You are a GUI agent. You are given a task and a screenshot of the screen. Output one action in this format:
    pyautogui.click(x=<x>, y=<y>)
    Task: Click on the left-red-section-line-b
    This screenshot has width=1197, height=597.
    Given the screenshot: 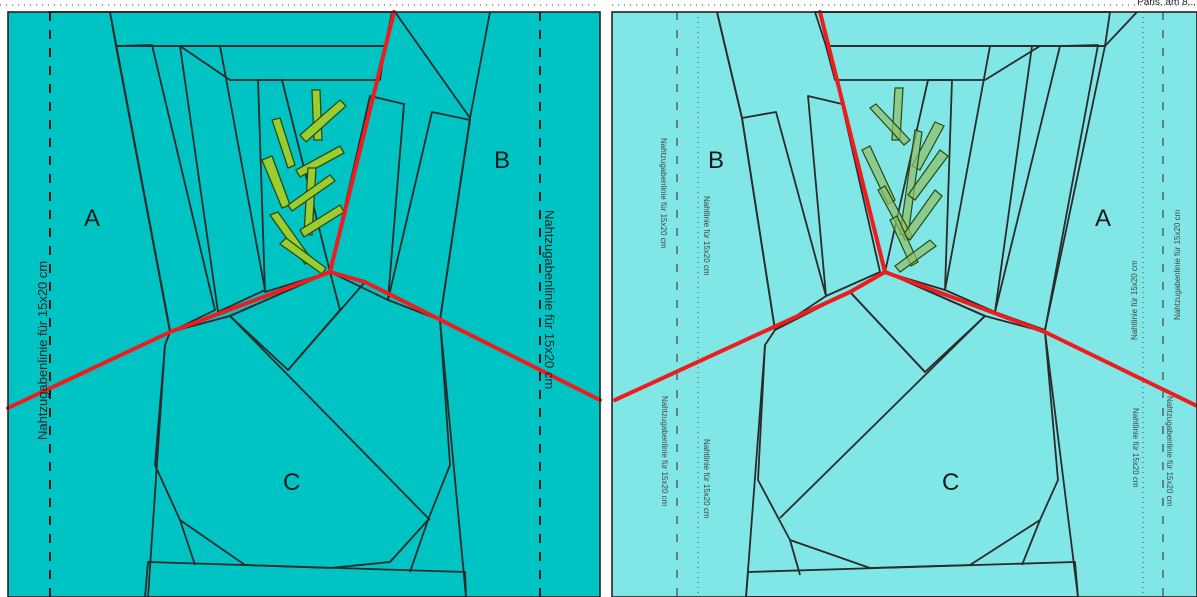 What is the action you would take?
    pyautogui.click(x=362, y=142)
    